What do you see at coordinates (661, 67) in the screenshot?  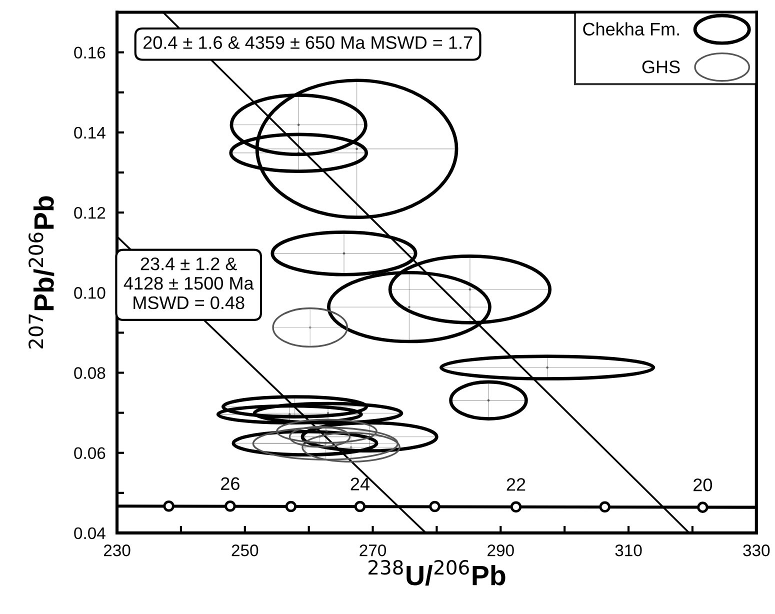 I see `legend-label: GHS` at bounding box center [661, 67].